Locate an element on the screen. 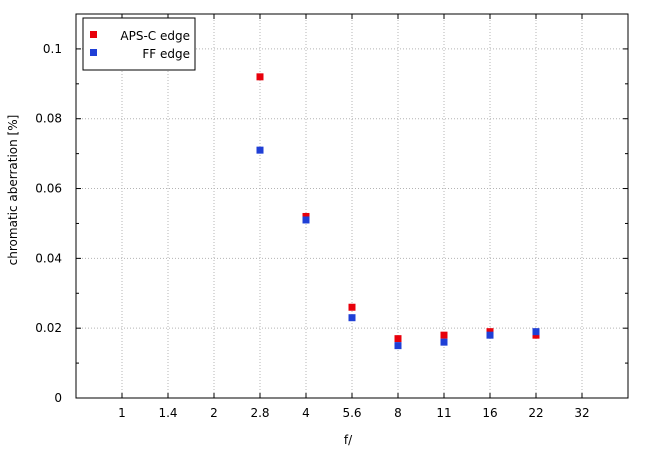 This screenshot has width=650, height=450. x-tick-label: 1 is located at coordinates (122, 413).